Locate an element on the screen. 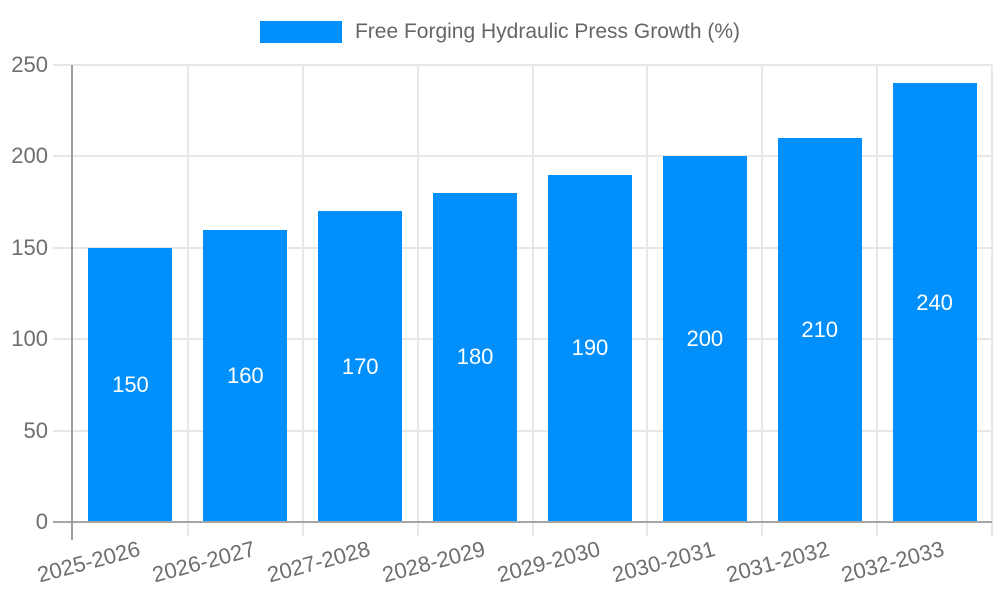 The image size is (1000, 600). bar-value-label: 170 is located at coordinates (360, 366).